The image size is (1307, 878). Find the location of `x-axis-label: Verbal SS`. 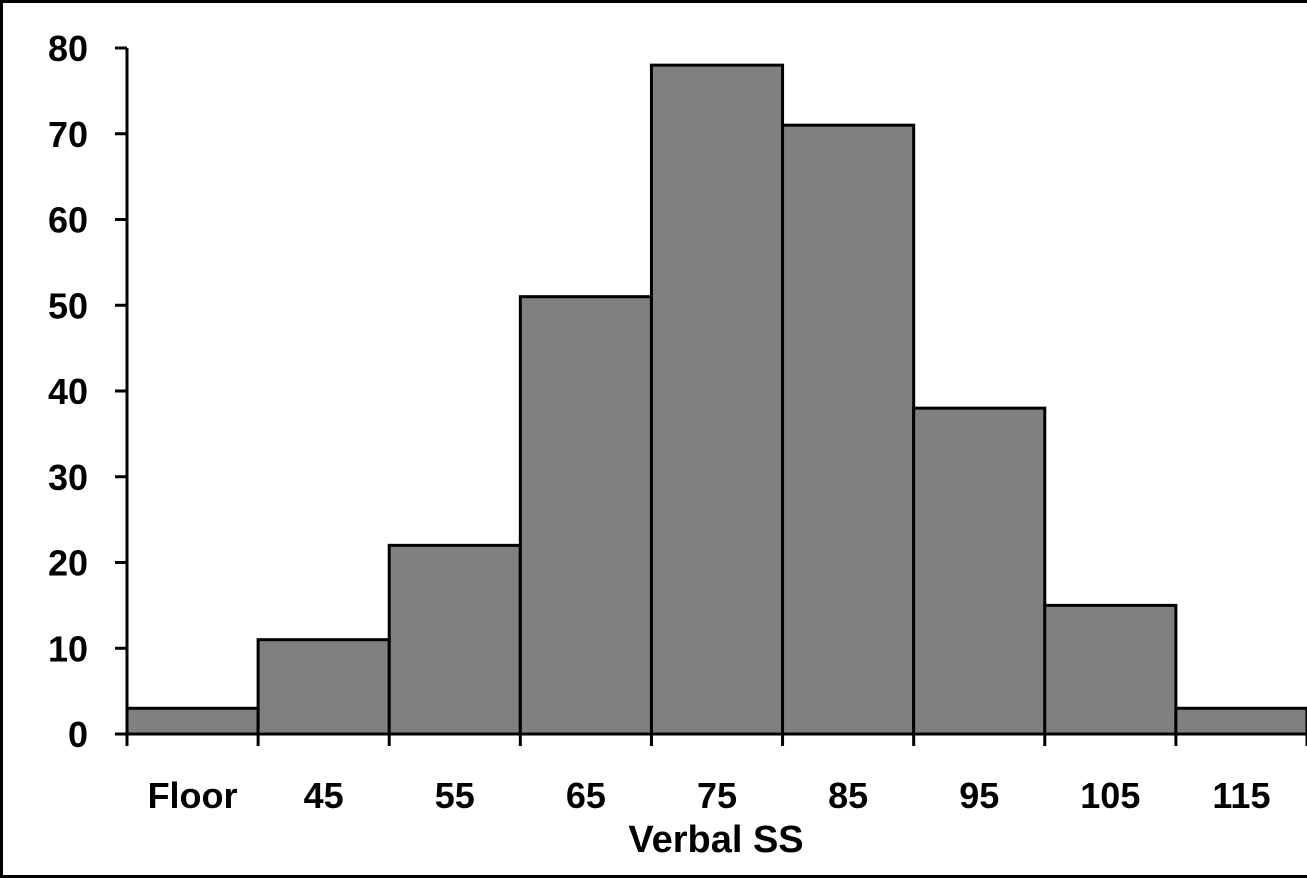

x-axis-label: Verbal SS is located at coordinates (715, 840).